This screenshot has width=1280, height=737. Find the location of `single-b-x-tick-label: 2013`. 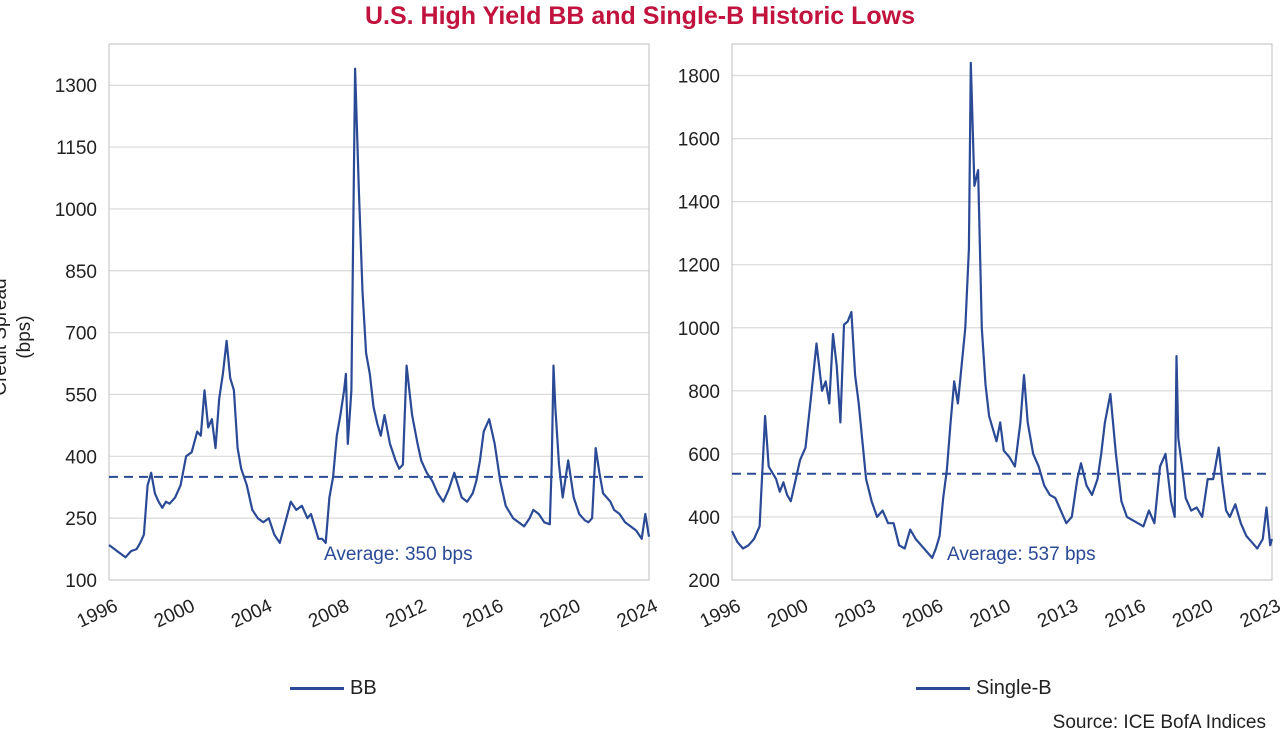

single-b-x-tick-label: 2013 is located at coordinates (1057, 613).